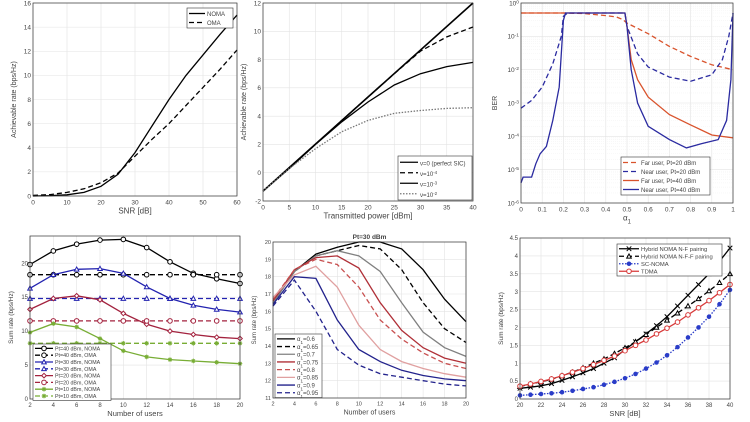 This screenshot has width=750, height=422. Describe the element at coordinates (709, 406) in the screenshot. I see `x-tick-label: 38` at that location.